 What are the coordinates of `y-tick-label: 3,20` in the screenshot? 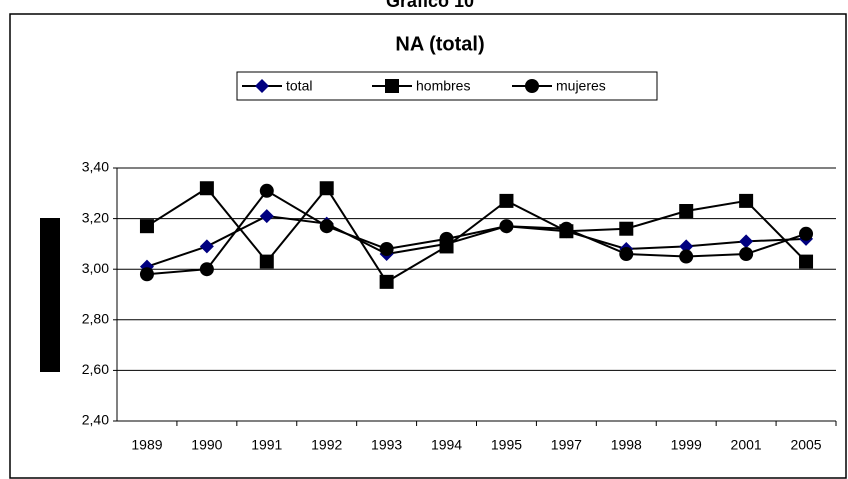 It's located at (95, 217).